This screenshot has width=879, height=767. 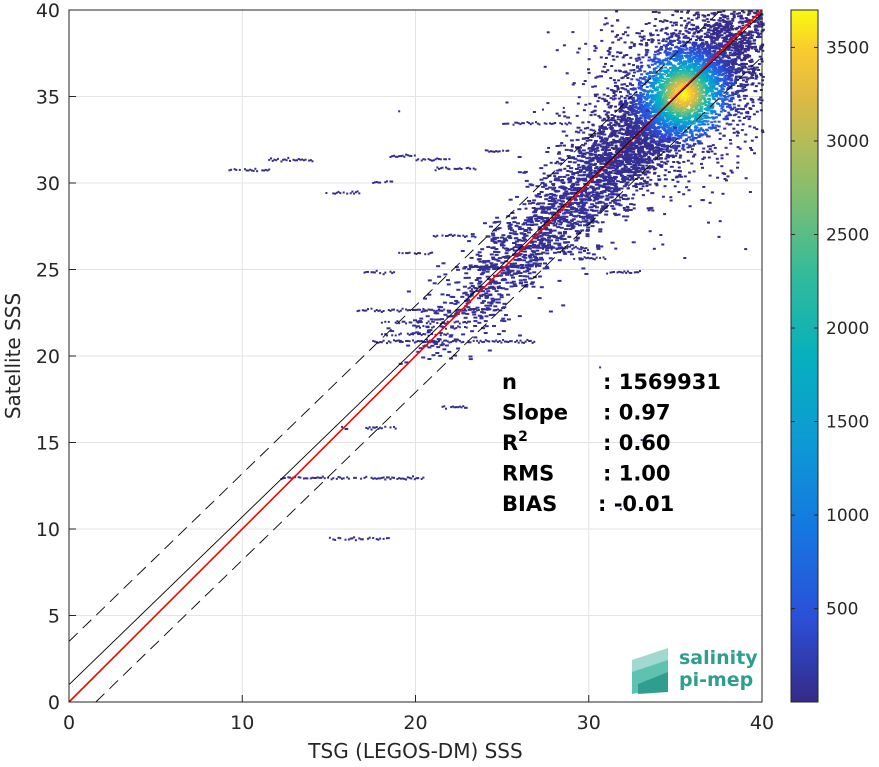 What do you see at coordinates (515, 442) in the screenshot?
I see `stat-label: R2` at bounding box center [515, 442].